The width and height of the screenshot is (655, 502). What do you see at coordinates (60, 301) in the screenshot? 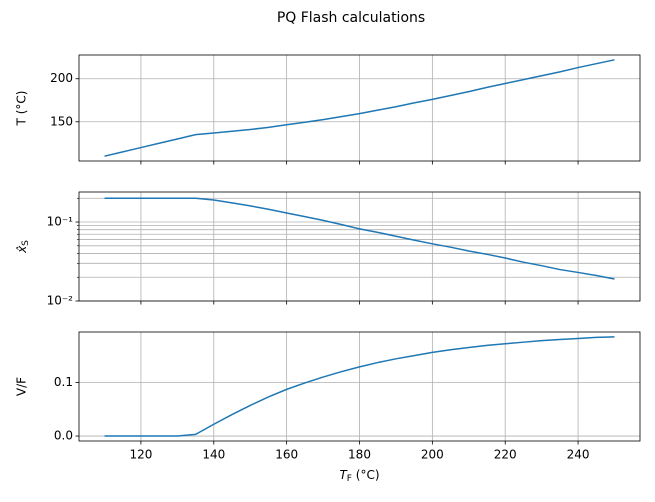
I see `y-tick-label: 10⁻²` at bounding box center [60, 301].